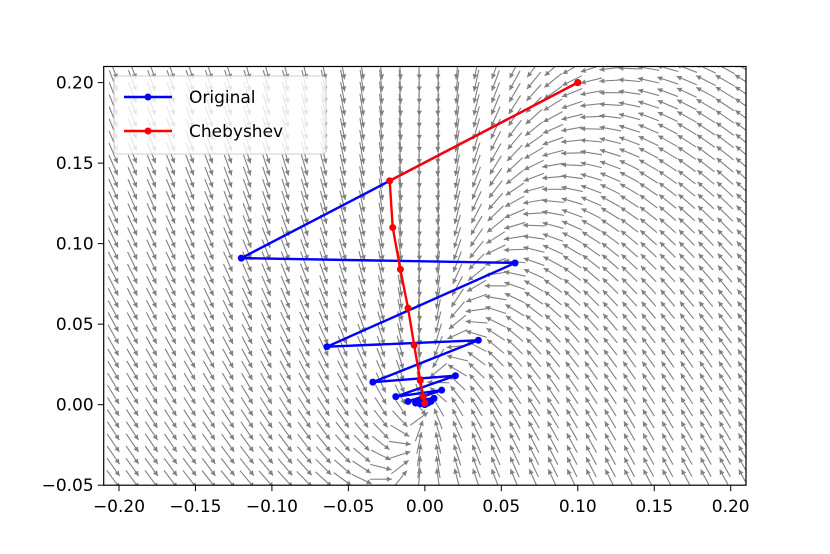 This screenshot has height=554, width=830. I want to click on x-tick-label: 0.20, so click(731, 507).